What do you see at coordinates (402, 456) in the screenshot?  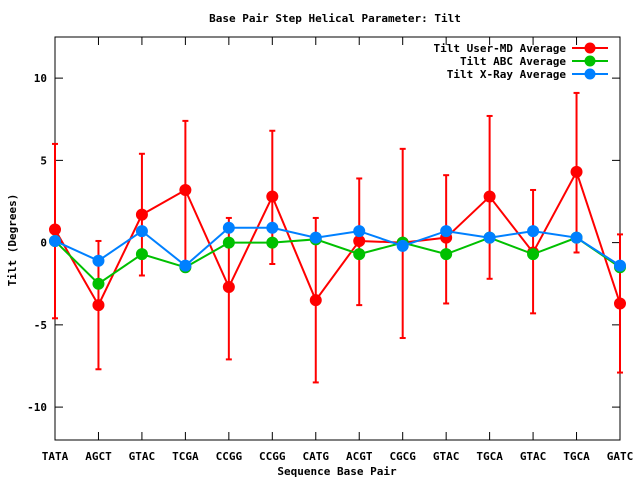 I see `x-tick-label: CGCG` at bounding box center [402, 456].